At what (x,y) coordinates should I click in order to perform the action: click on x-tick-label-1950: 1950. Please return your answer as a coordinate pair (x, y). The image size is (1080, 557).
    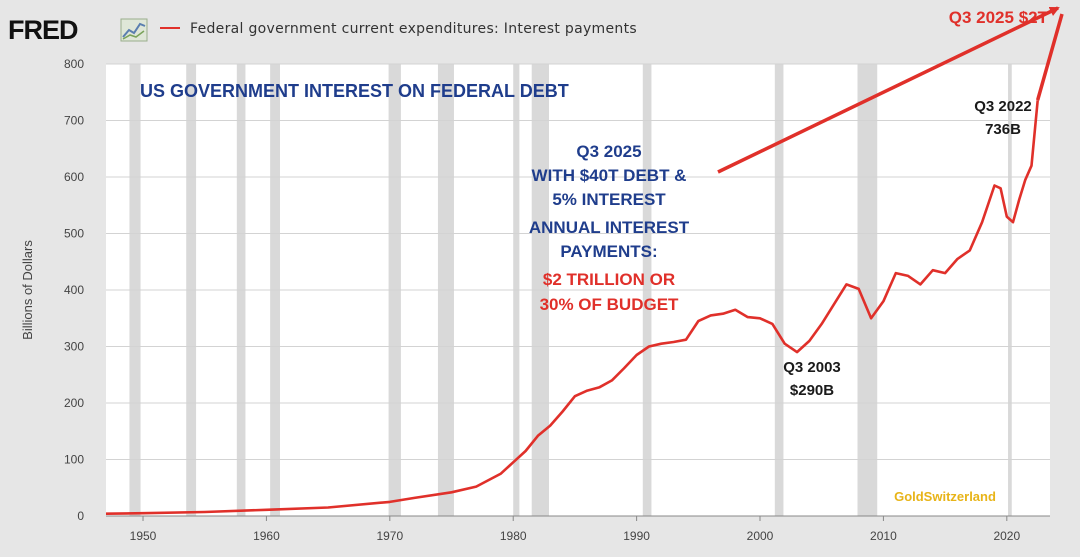
    Looking at the image, I should click on (143, 536).